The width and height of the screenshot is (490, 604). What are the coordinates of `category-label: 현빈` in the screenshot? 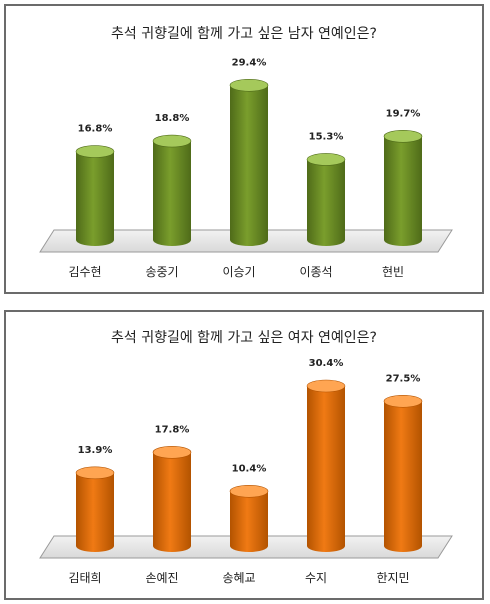 It's located at (393, 272).